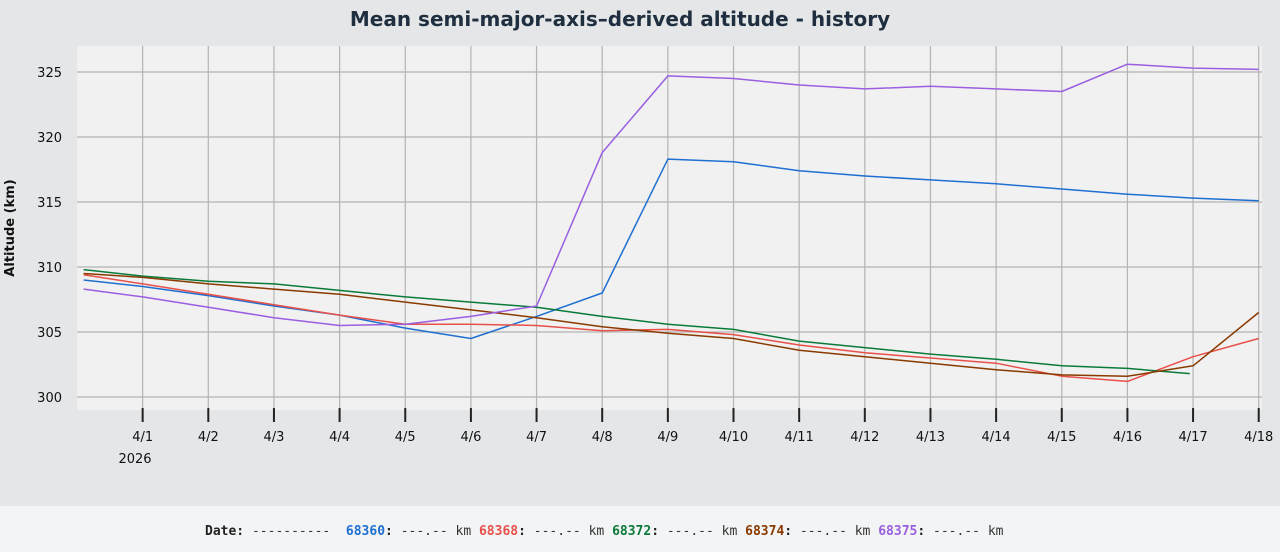 The image size is (1280, 552). Describe the element at coordinates (134, 459) in the screenshot. I see `x-axis-year-label: 2026` at that location.